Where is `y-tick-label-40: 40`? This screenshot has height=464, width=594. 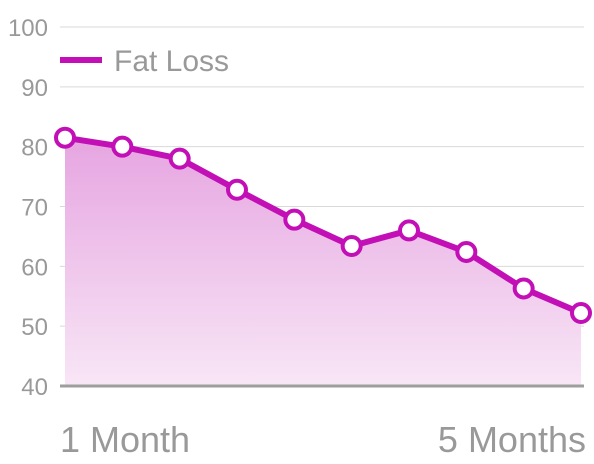 y-tick-label-40: 40 is located at coordinates (34, 387).